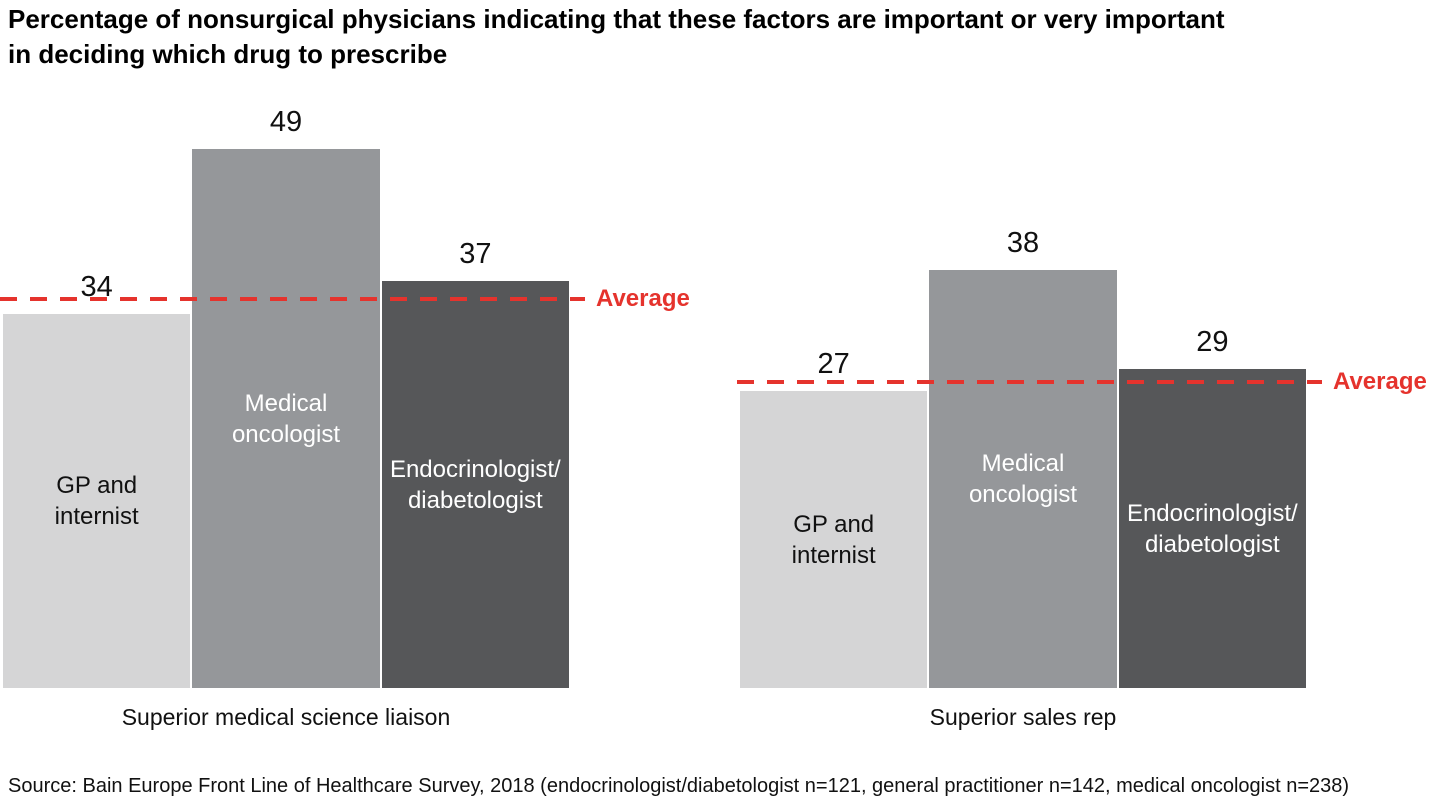 This screenshot has height=810, width=1440. I want to click on bar-medical-oncologist: 38 Medical oncologist, so click(1023, 458).